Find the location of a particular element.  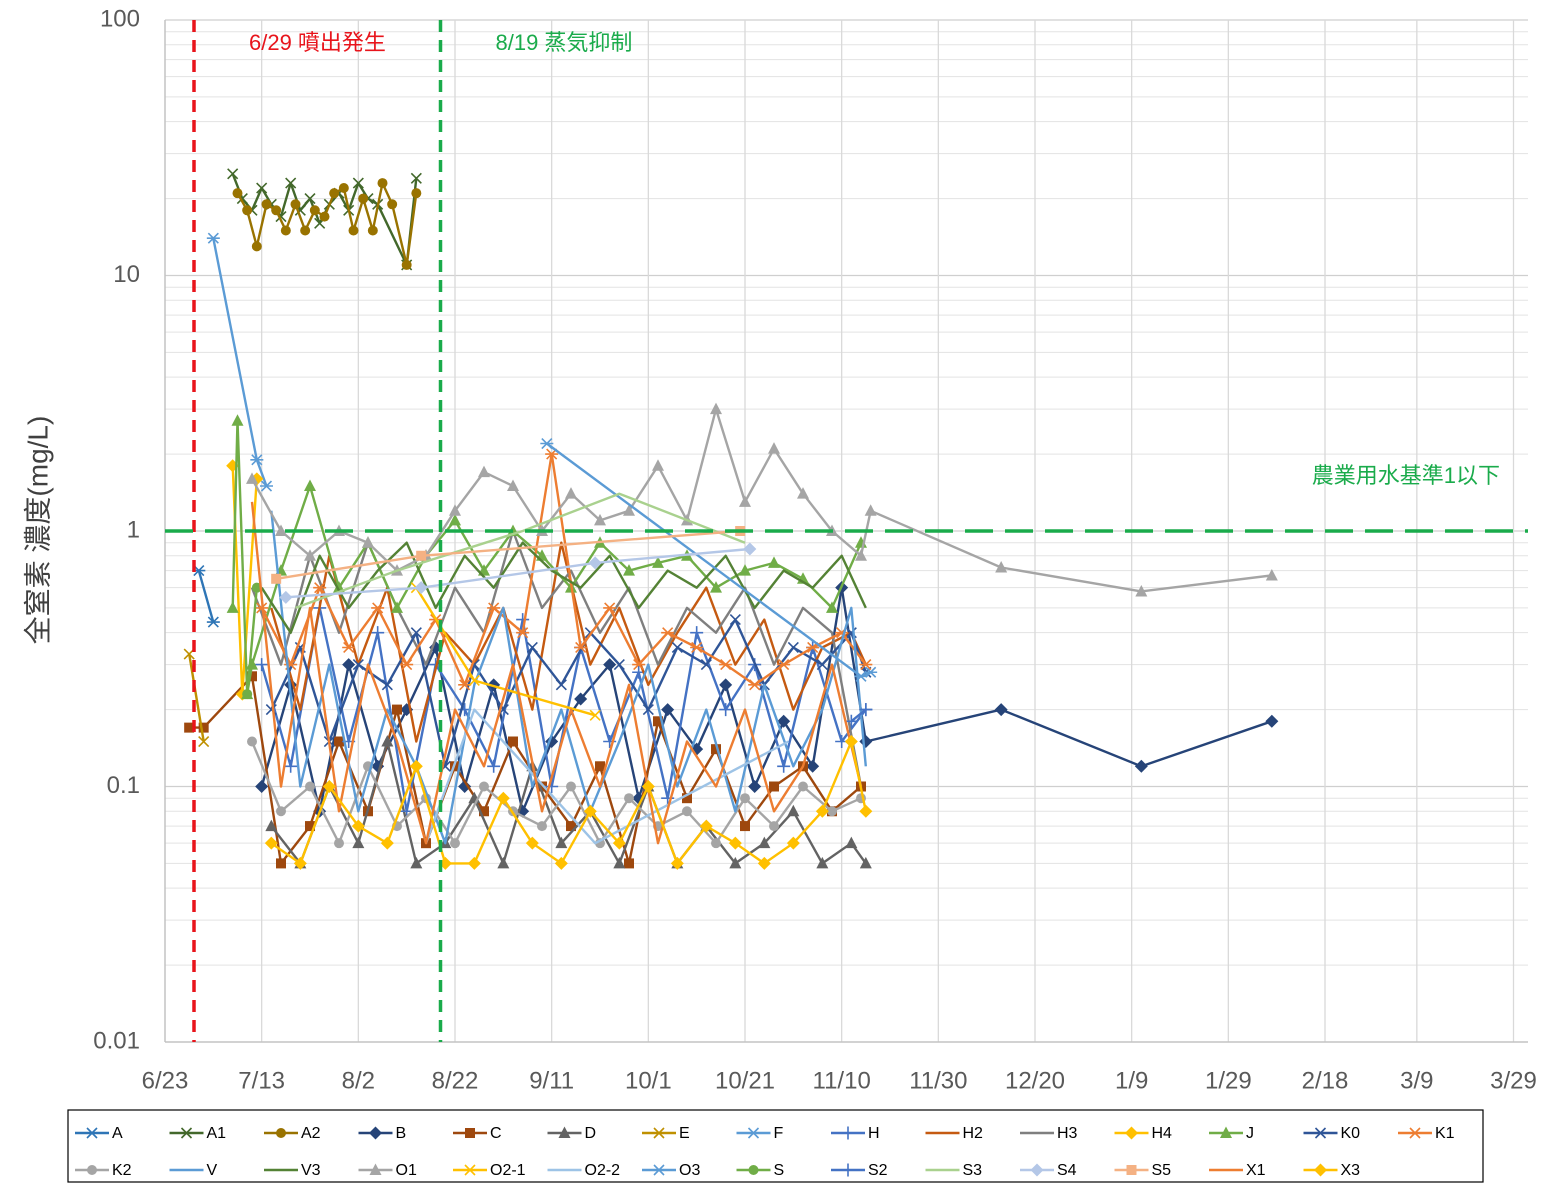

legend-label: V3 is located at coordinates (311, 1170).